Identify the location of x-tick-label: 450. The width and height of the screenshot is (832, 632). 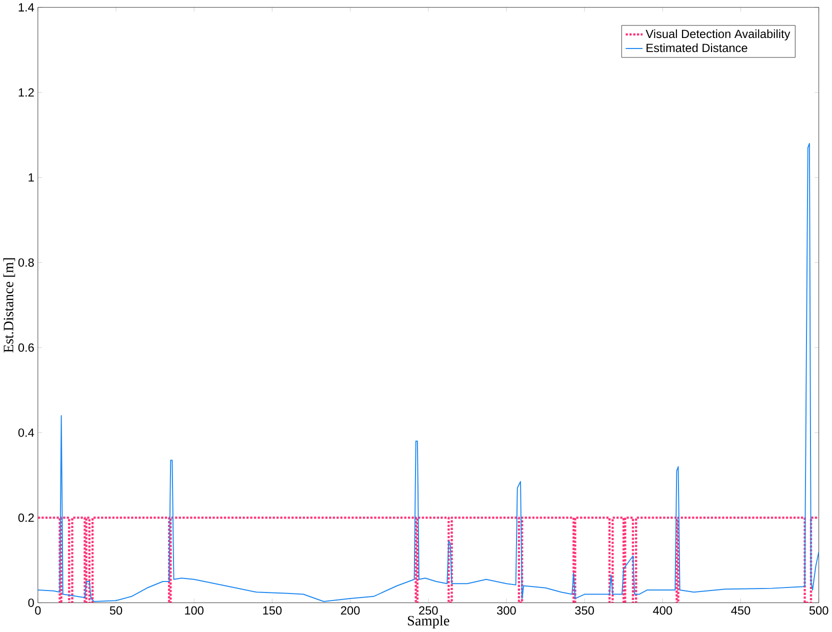
(740, 610).